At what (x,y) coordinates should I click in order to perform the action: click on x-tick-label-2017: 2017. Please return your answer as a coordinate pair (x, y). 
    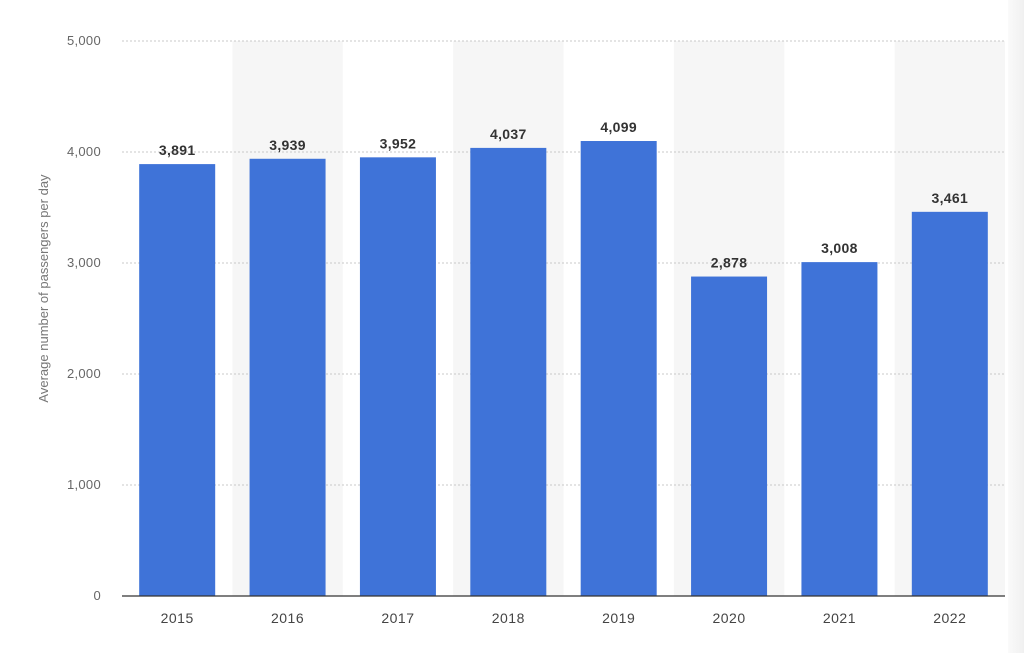
    Looking at the image, I should click on (397, 618).